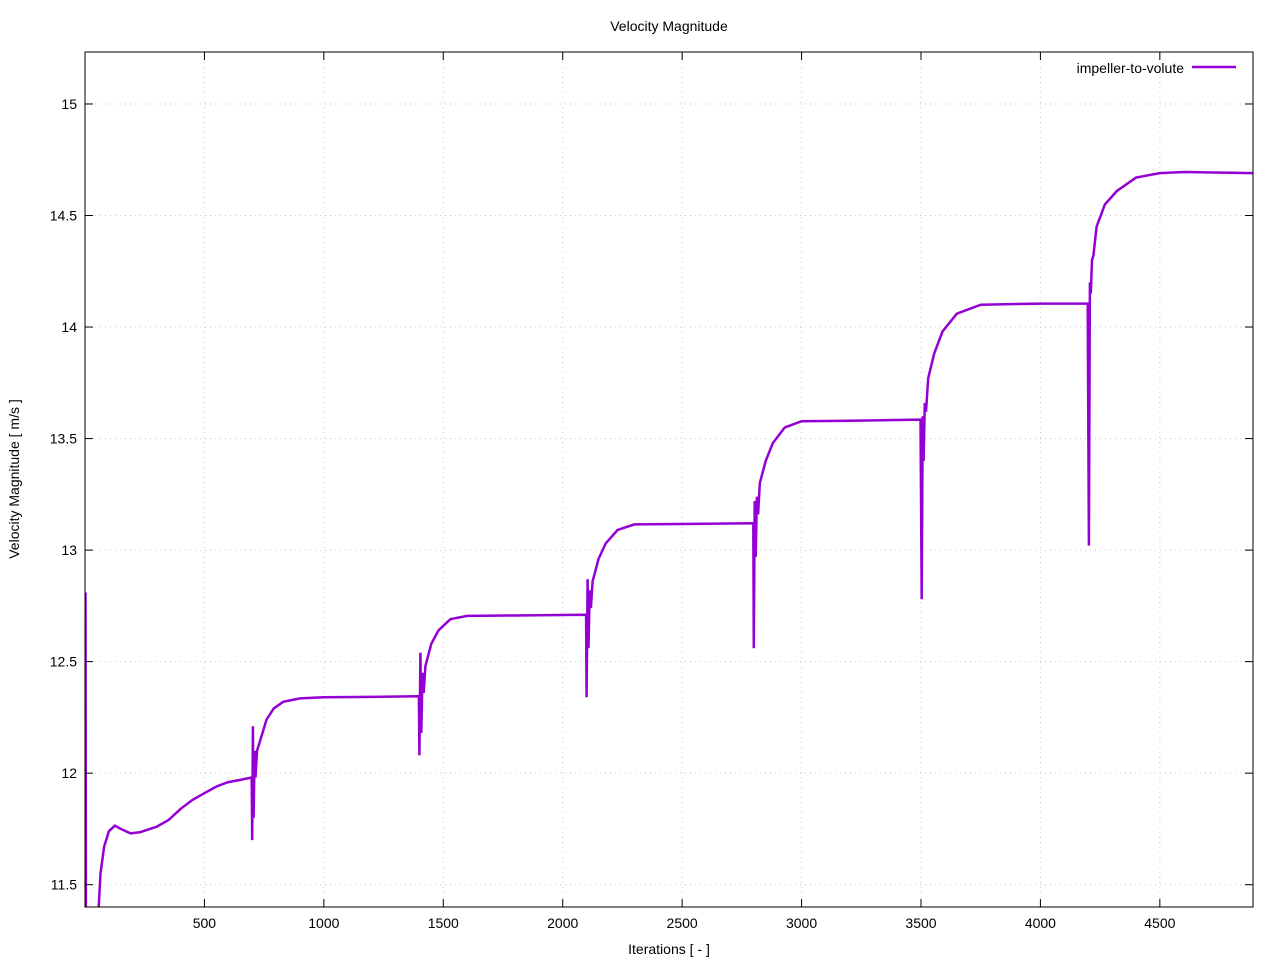 The width and height of the screenshot is (1280, 960). I want to click on y-tick-label: 14.5, so click(63, 216).